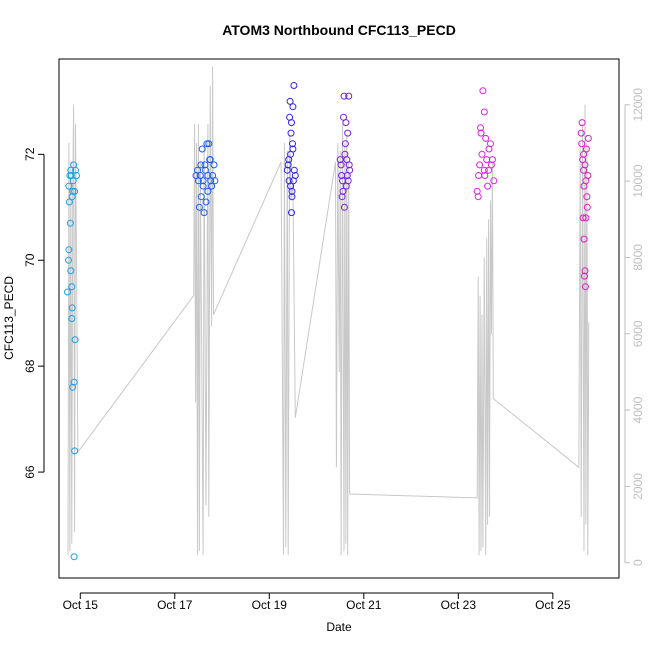 The image size is (650, 650). What do you see at coordinates (30, 366) in the screenshot?
I see `y-tick-label: 68` at bounding box center [30, 366].